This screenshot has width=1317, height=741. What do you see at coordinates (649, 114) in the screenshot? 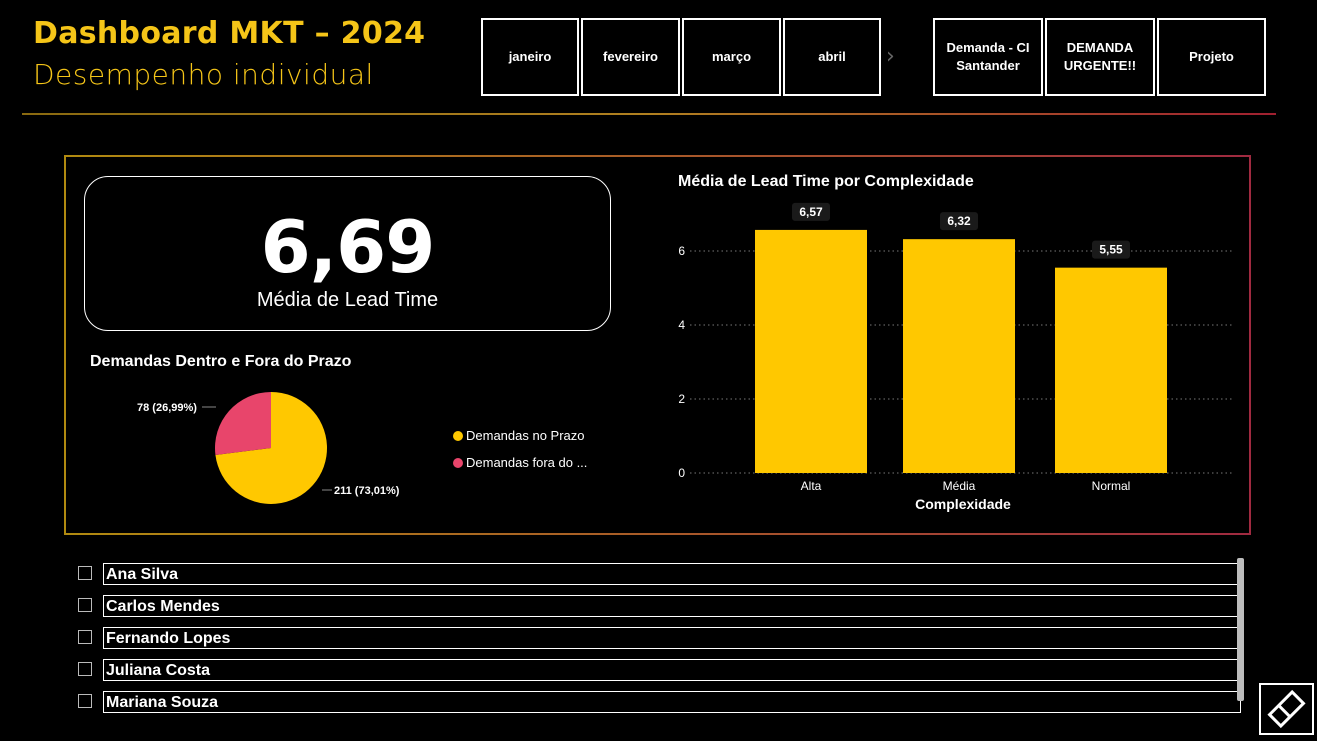
I see `header-divider` at bounding box center [649, 114].